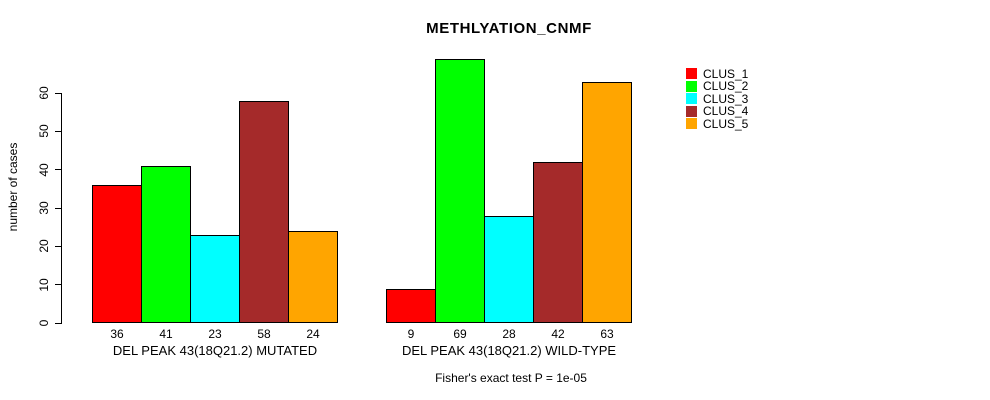  What do you see at coordinates (117, 334) in the screenshot?
I see `bar-value-label: 36` at bounding box center [117, 334].